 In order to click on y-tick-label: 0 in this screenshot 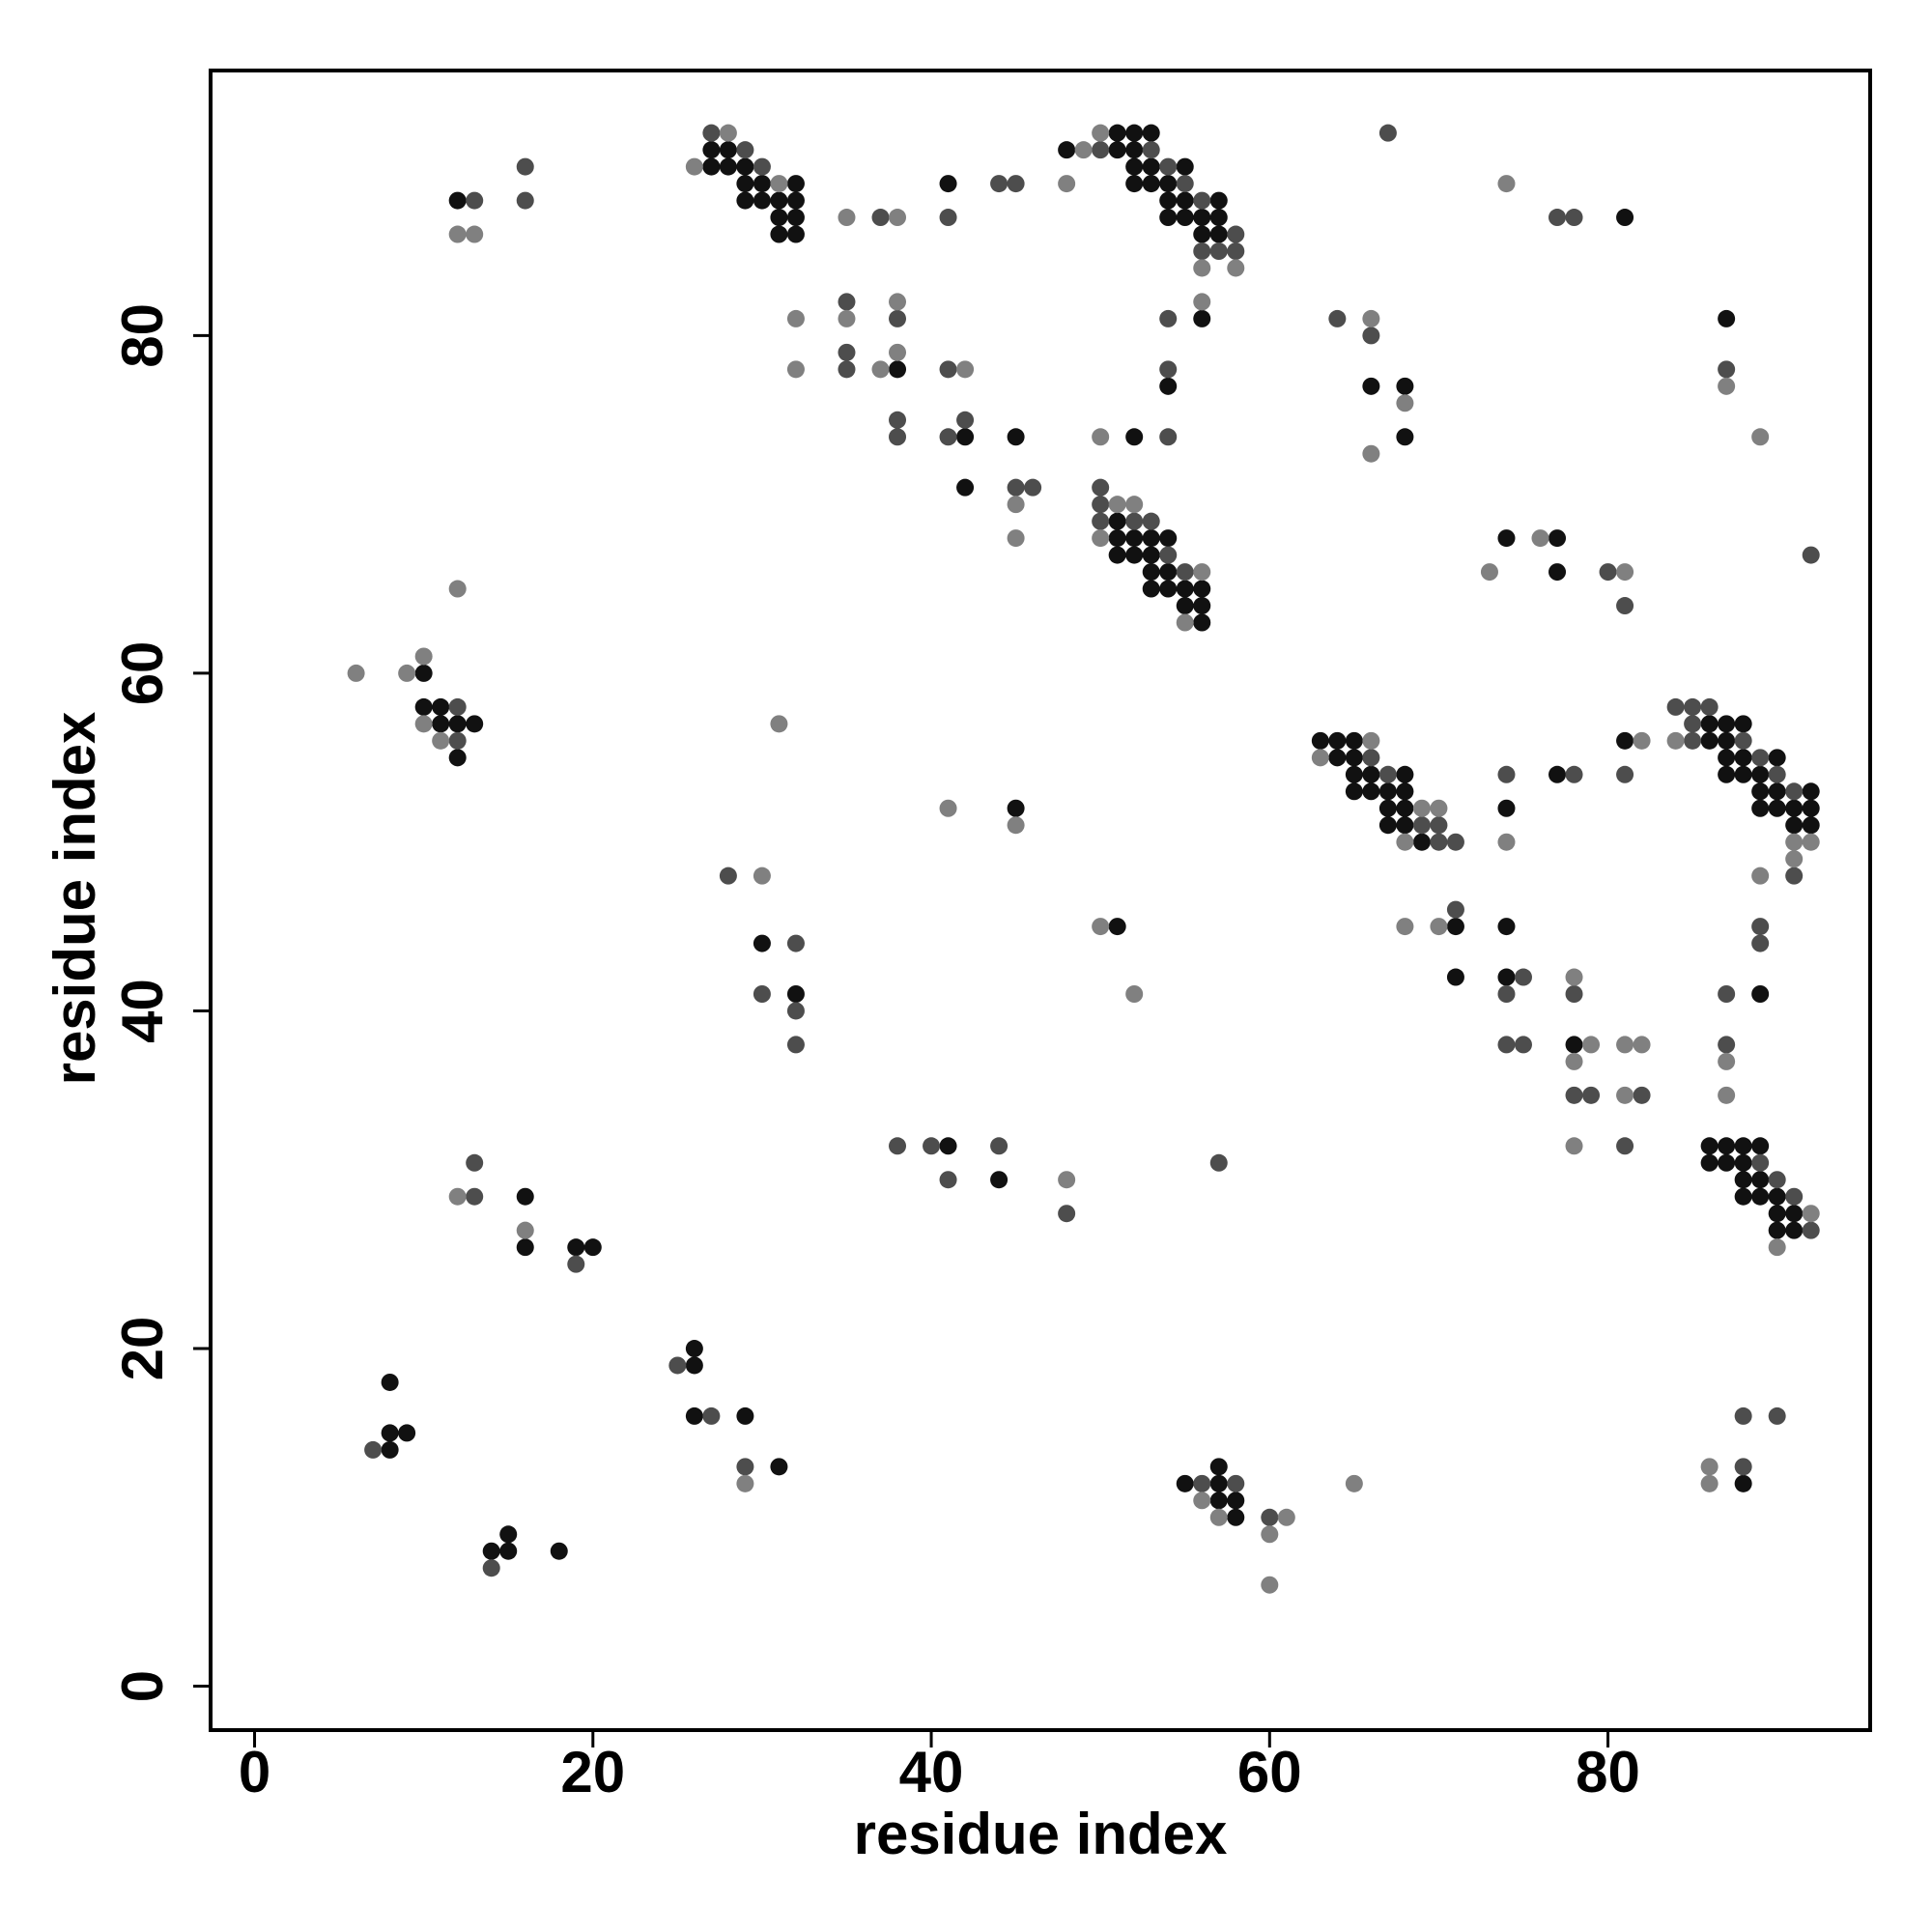, I will do `click(142, 1686)`.